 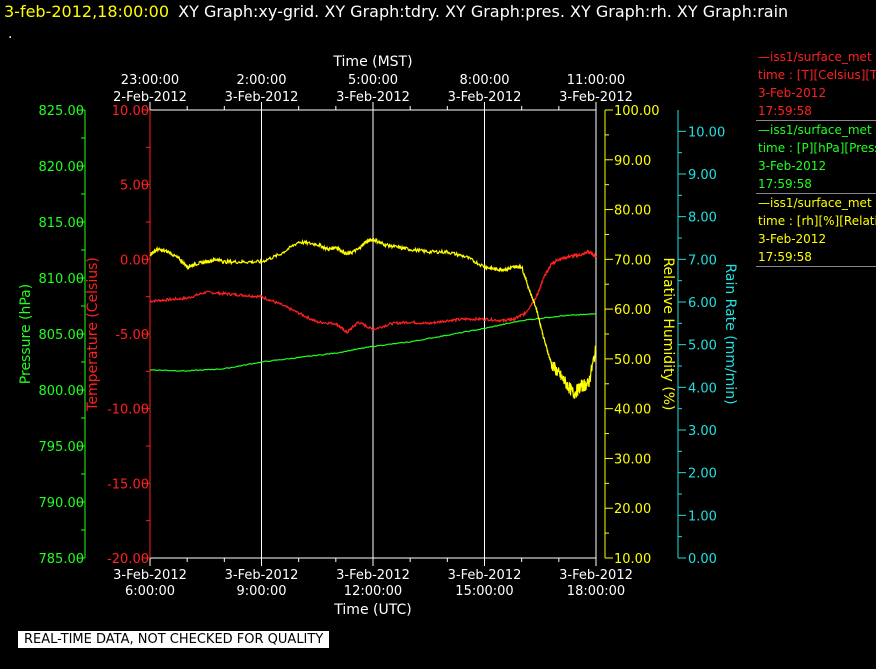 I want to click on rh-tick-label: 30.00, so click(x=632, y=459).